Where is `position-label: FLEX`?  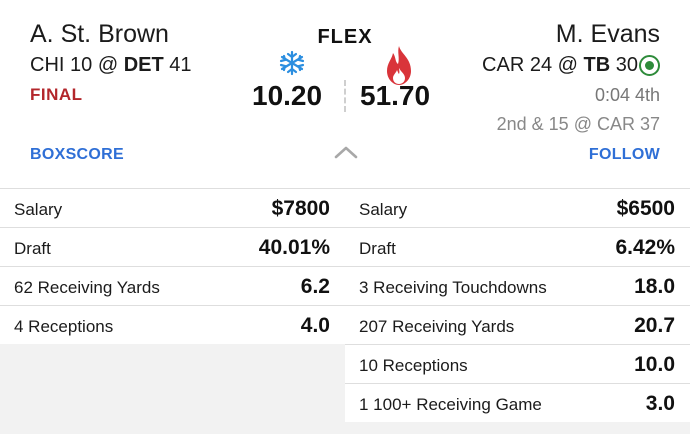 position-label: FLEX is located at coordinates (345, 37).